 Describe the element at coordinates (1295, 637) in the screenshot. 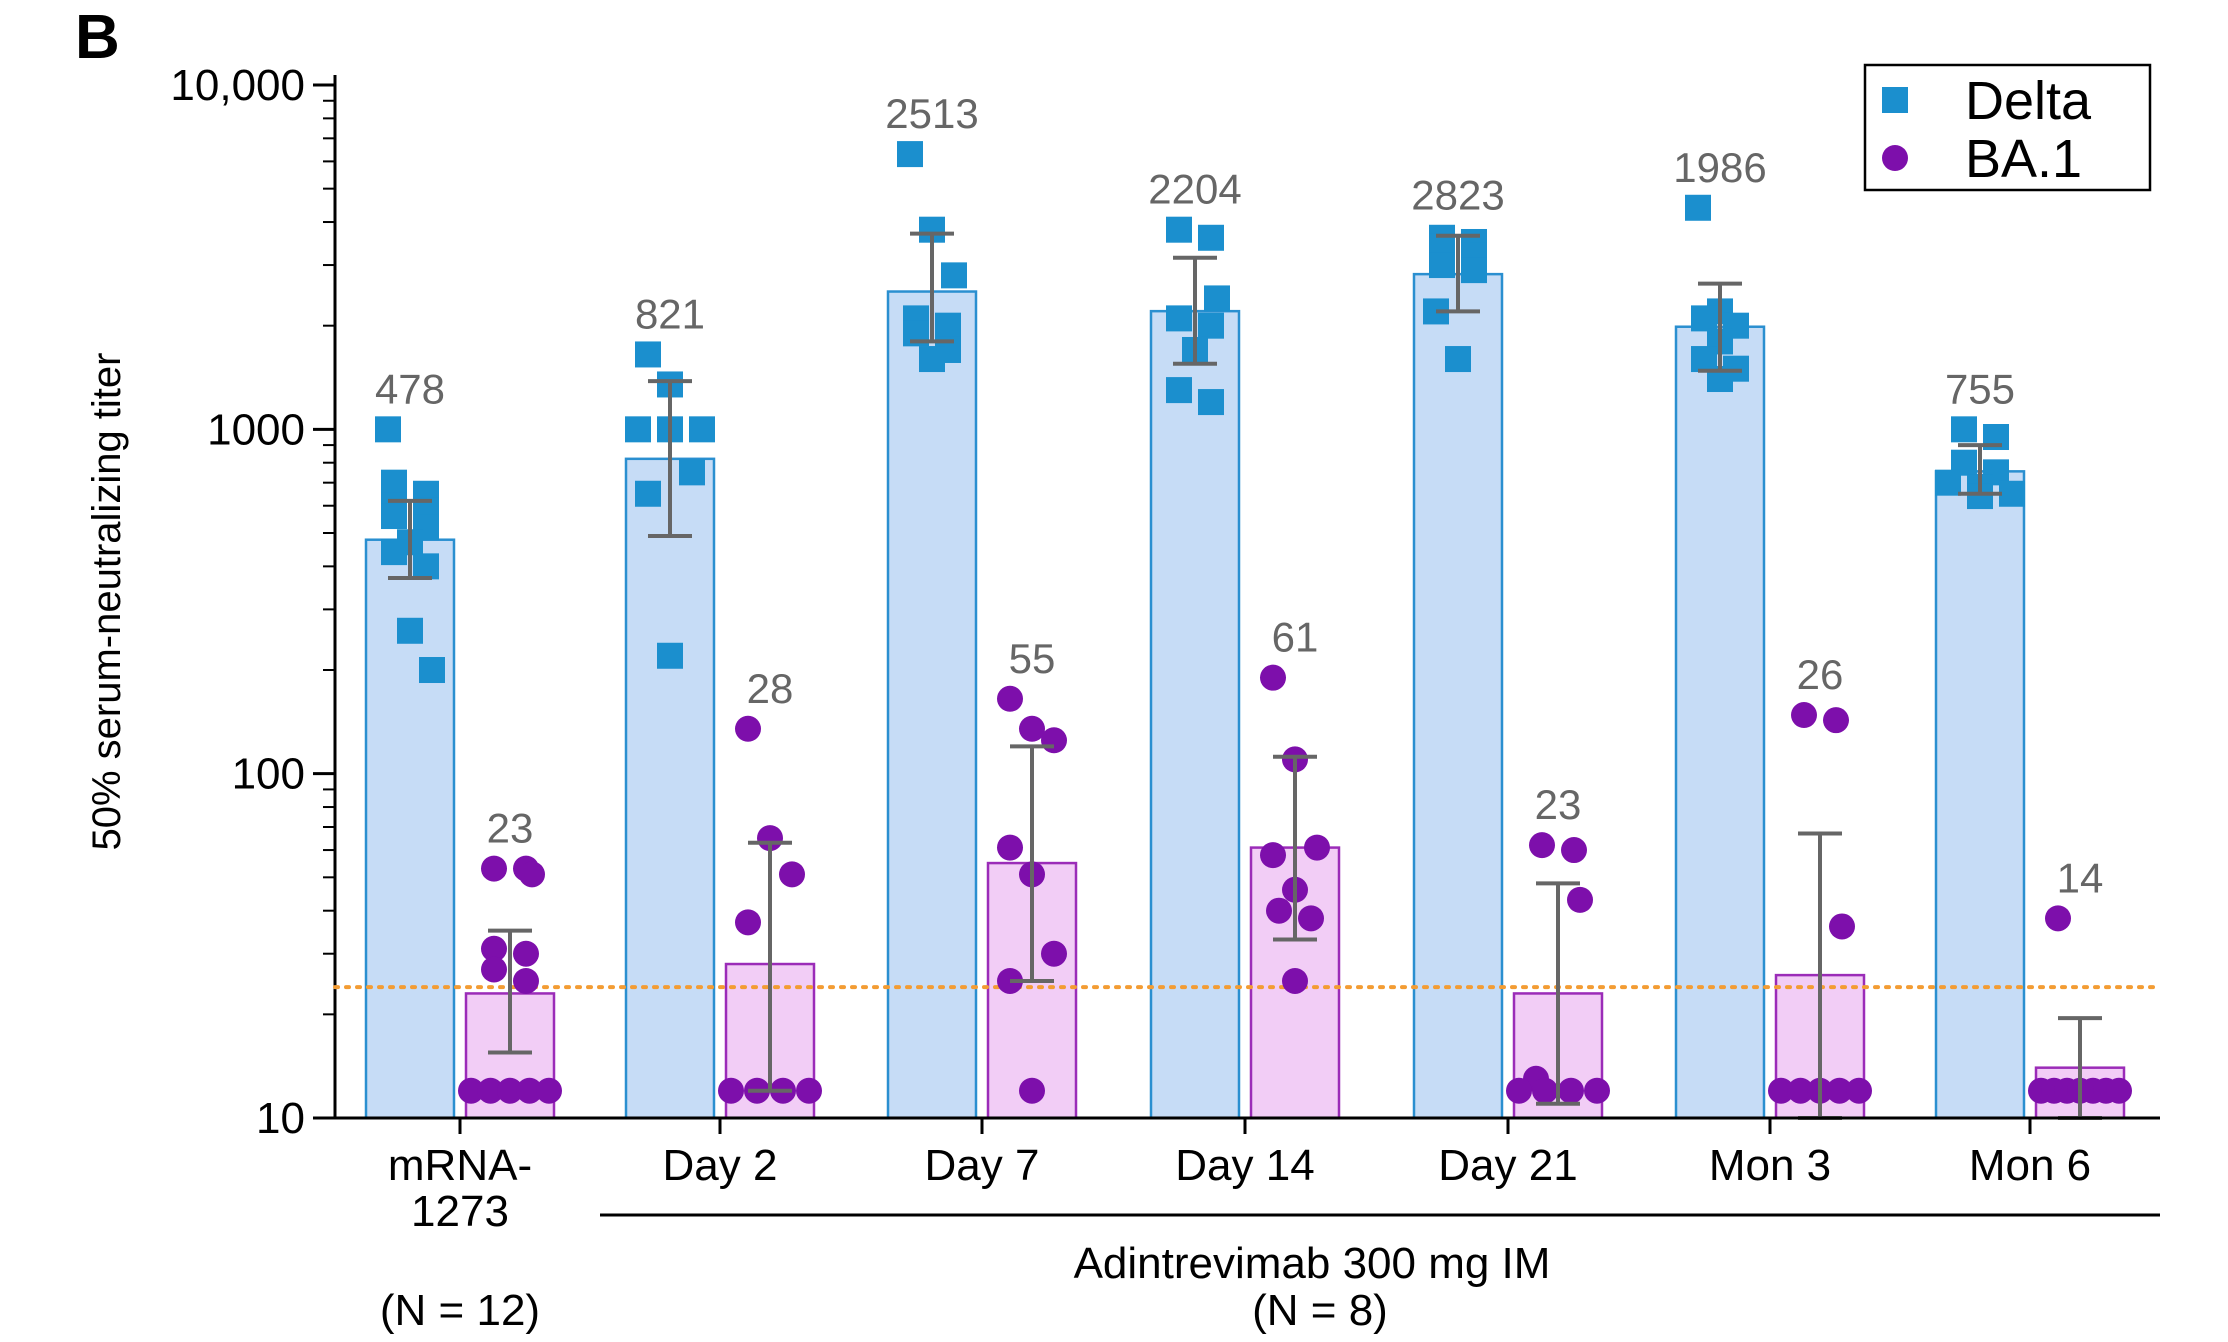

I see `data-label: 61` at that location.